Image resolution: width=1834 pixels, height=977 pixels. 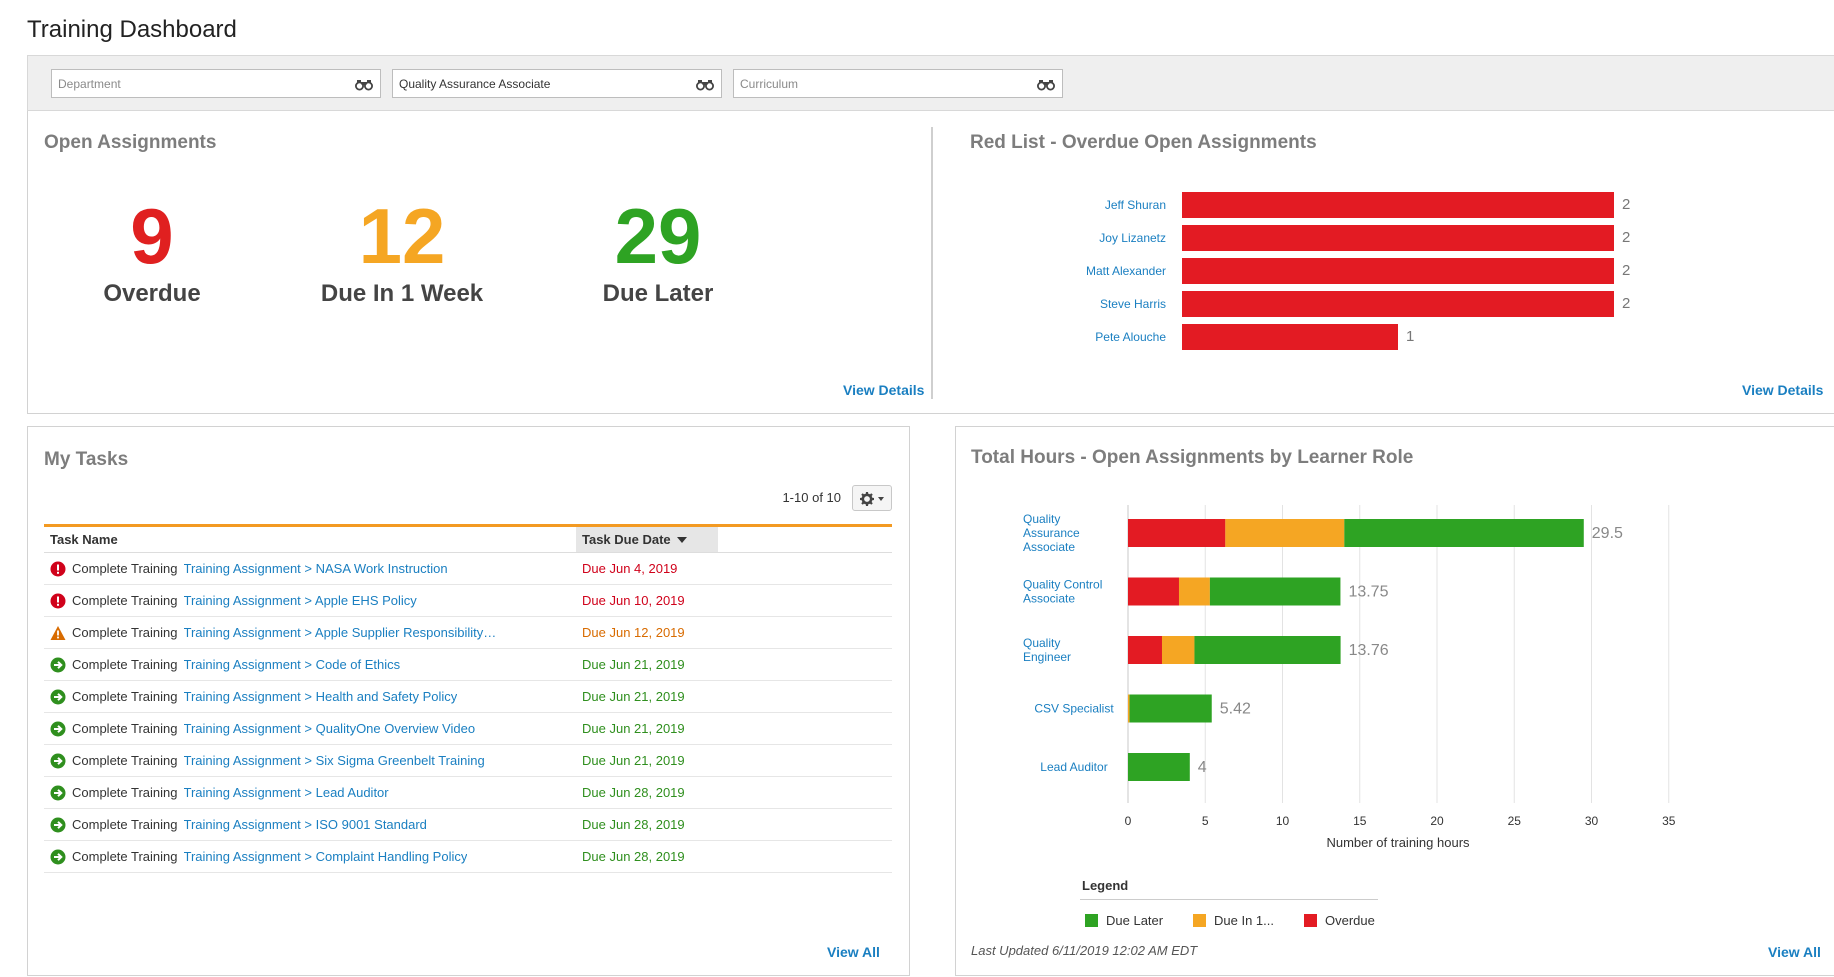 I want to click on bar-total-label: 5.42, so click(x=1235, y=709).